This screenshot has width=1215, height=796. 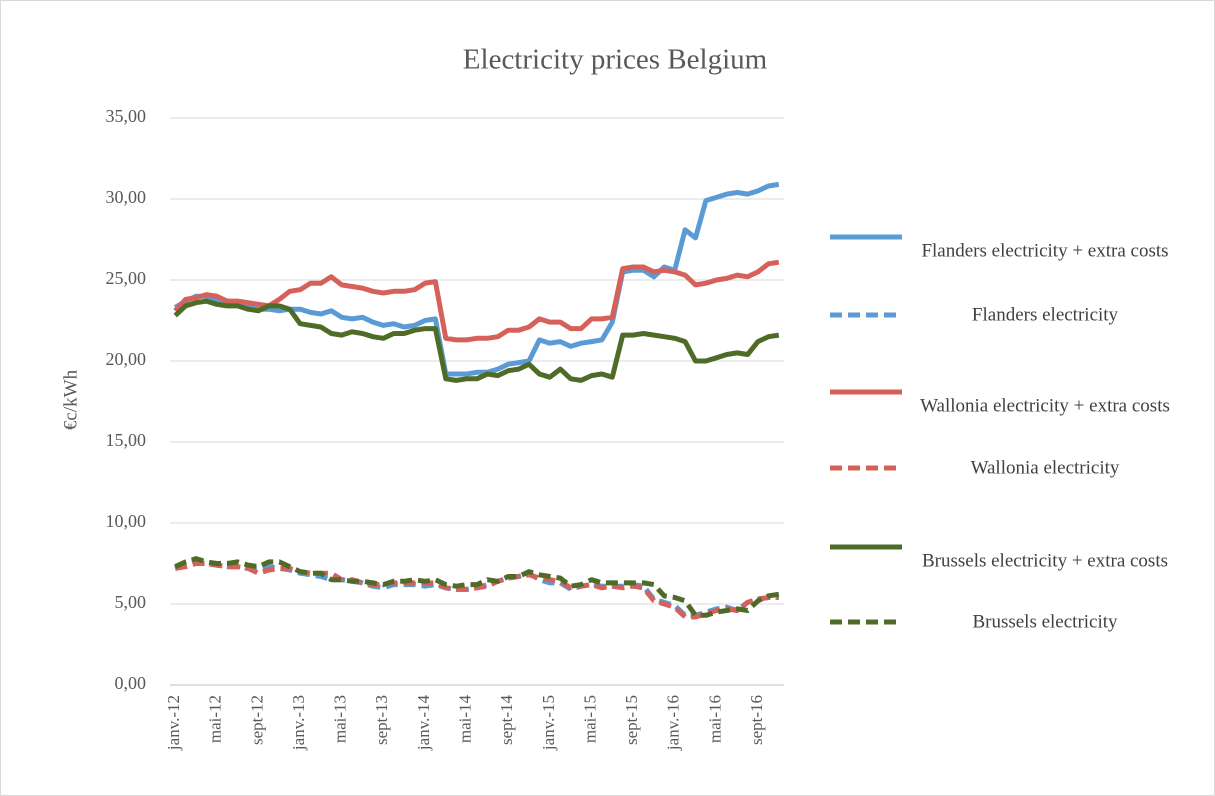 I want to click on y-tick-label: 35,00, so click(x=126, y=116).